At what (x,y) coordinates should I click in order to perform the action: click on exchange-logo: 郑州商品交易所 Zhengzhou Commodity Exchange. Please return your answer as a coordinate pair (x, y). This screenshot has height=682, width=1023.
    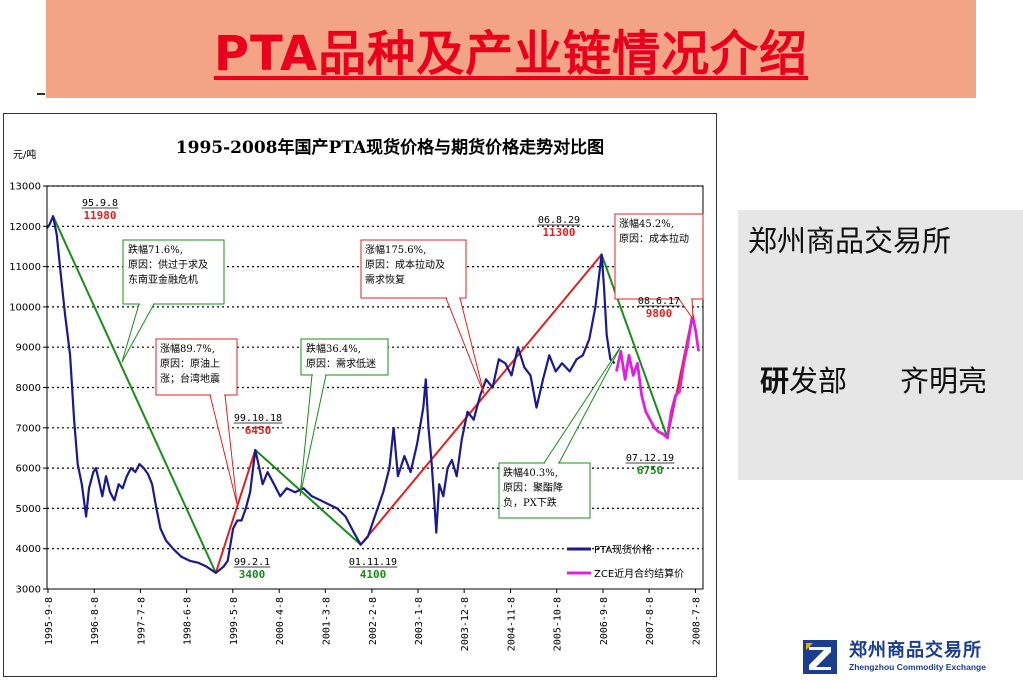
    Looking at the image, I should click on (911, 656).